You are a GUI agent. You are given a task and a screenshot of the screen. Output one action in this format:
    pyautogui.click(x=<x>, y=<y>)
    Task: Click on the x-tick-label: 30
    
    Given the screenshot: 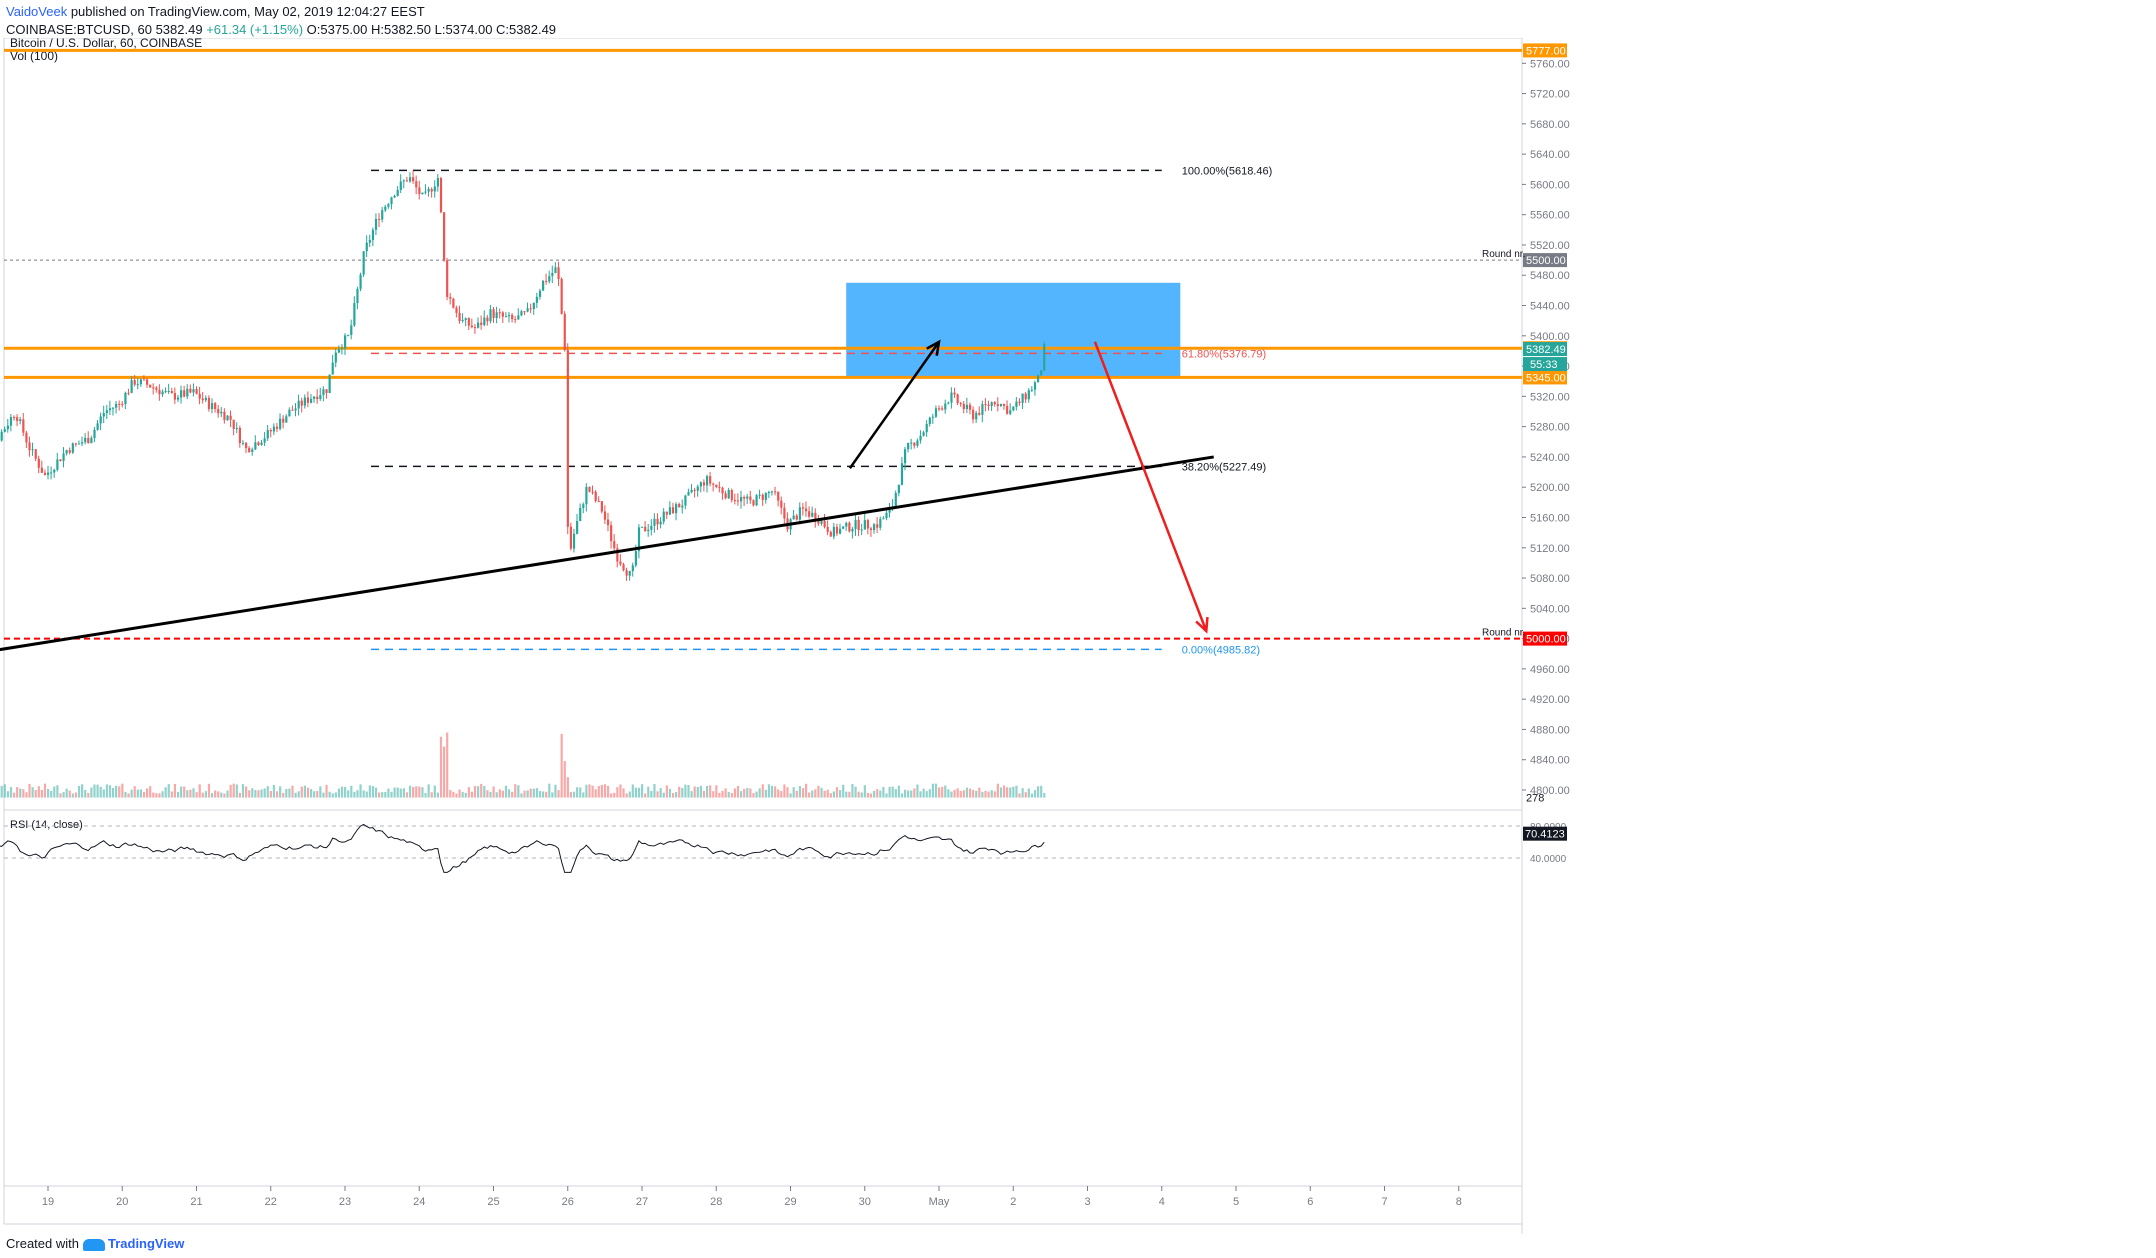 What is the action you would take?
    pyautogui.click(x=865, y=1202)
    